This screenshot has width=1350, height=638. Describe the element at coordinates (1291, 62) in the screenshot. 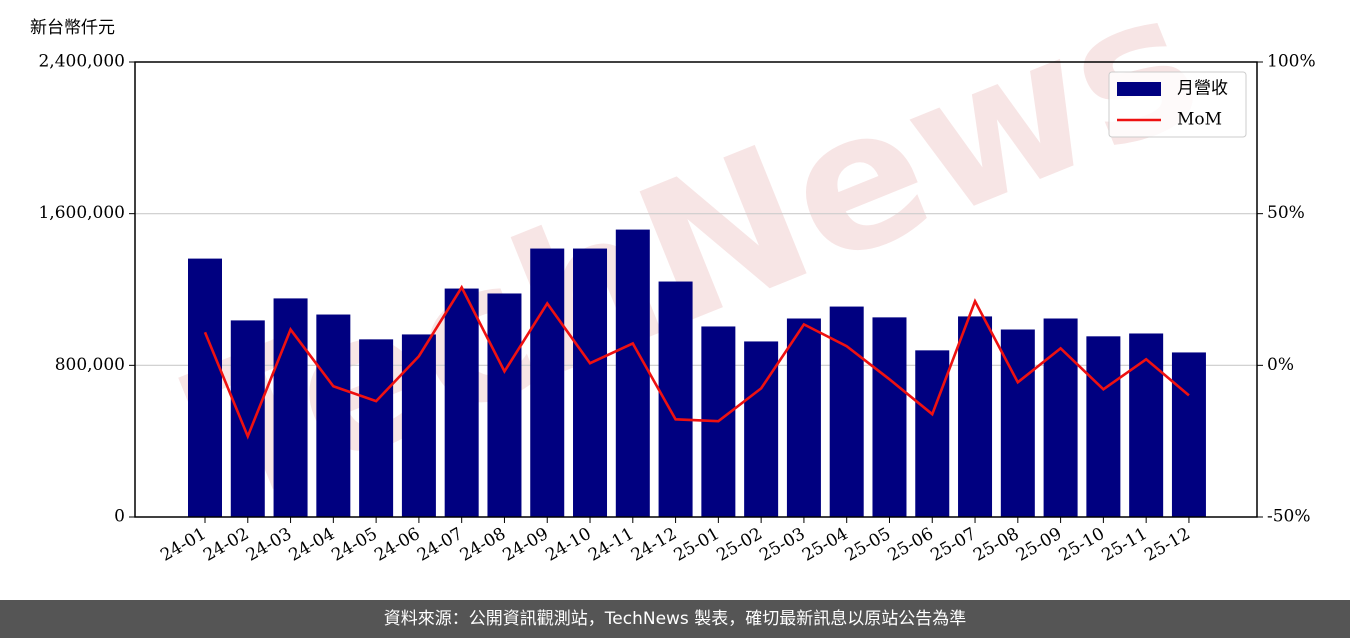

I see `y2-tick-label: 100%` at that location.